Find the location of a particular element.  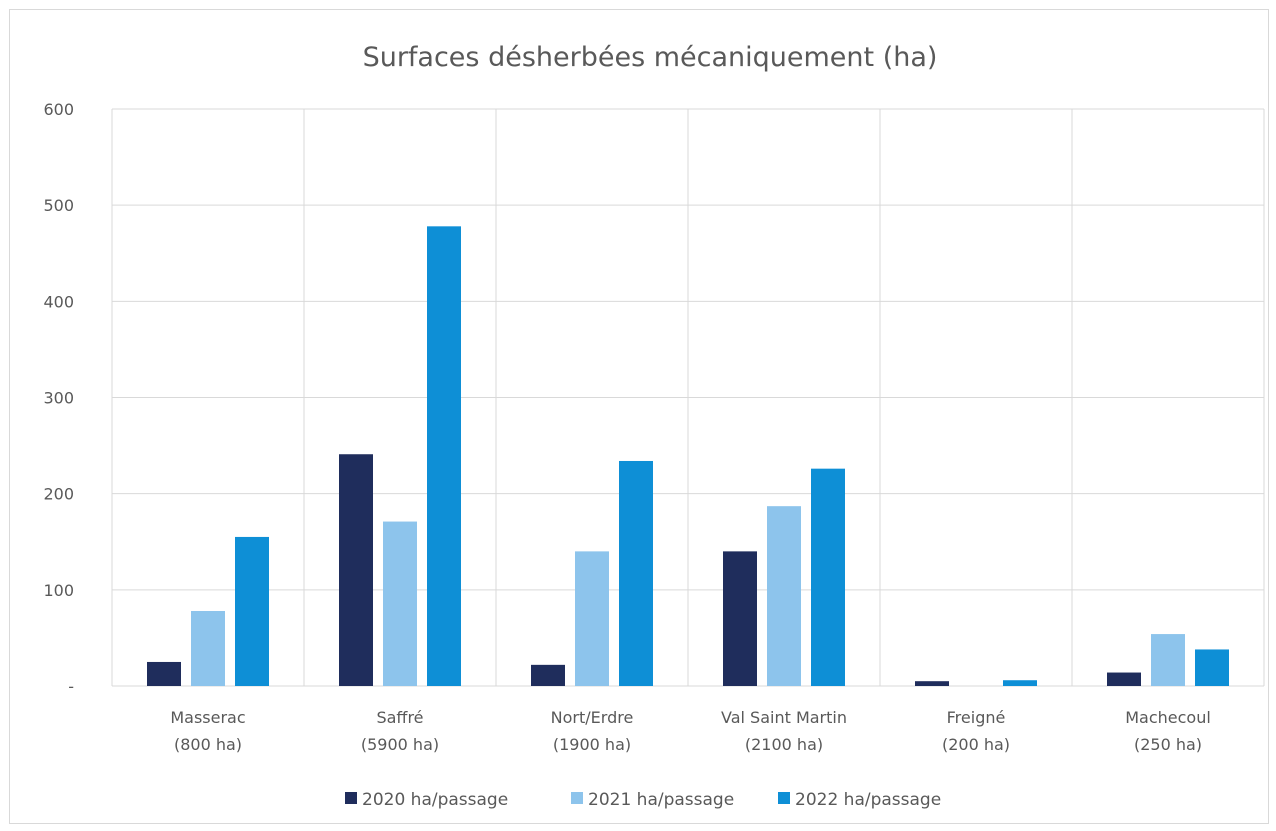

chart-title: Surfaces désherbées mécaniquement (ha) is located at coordinates (650, 57).